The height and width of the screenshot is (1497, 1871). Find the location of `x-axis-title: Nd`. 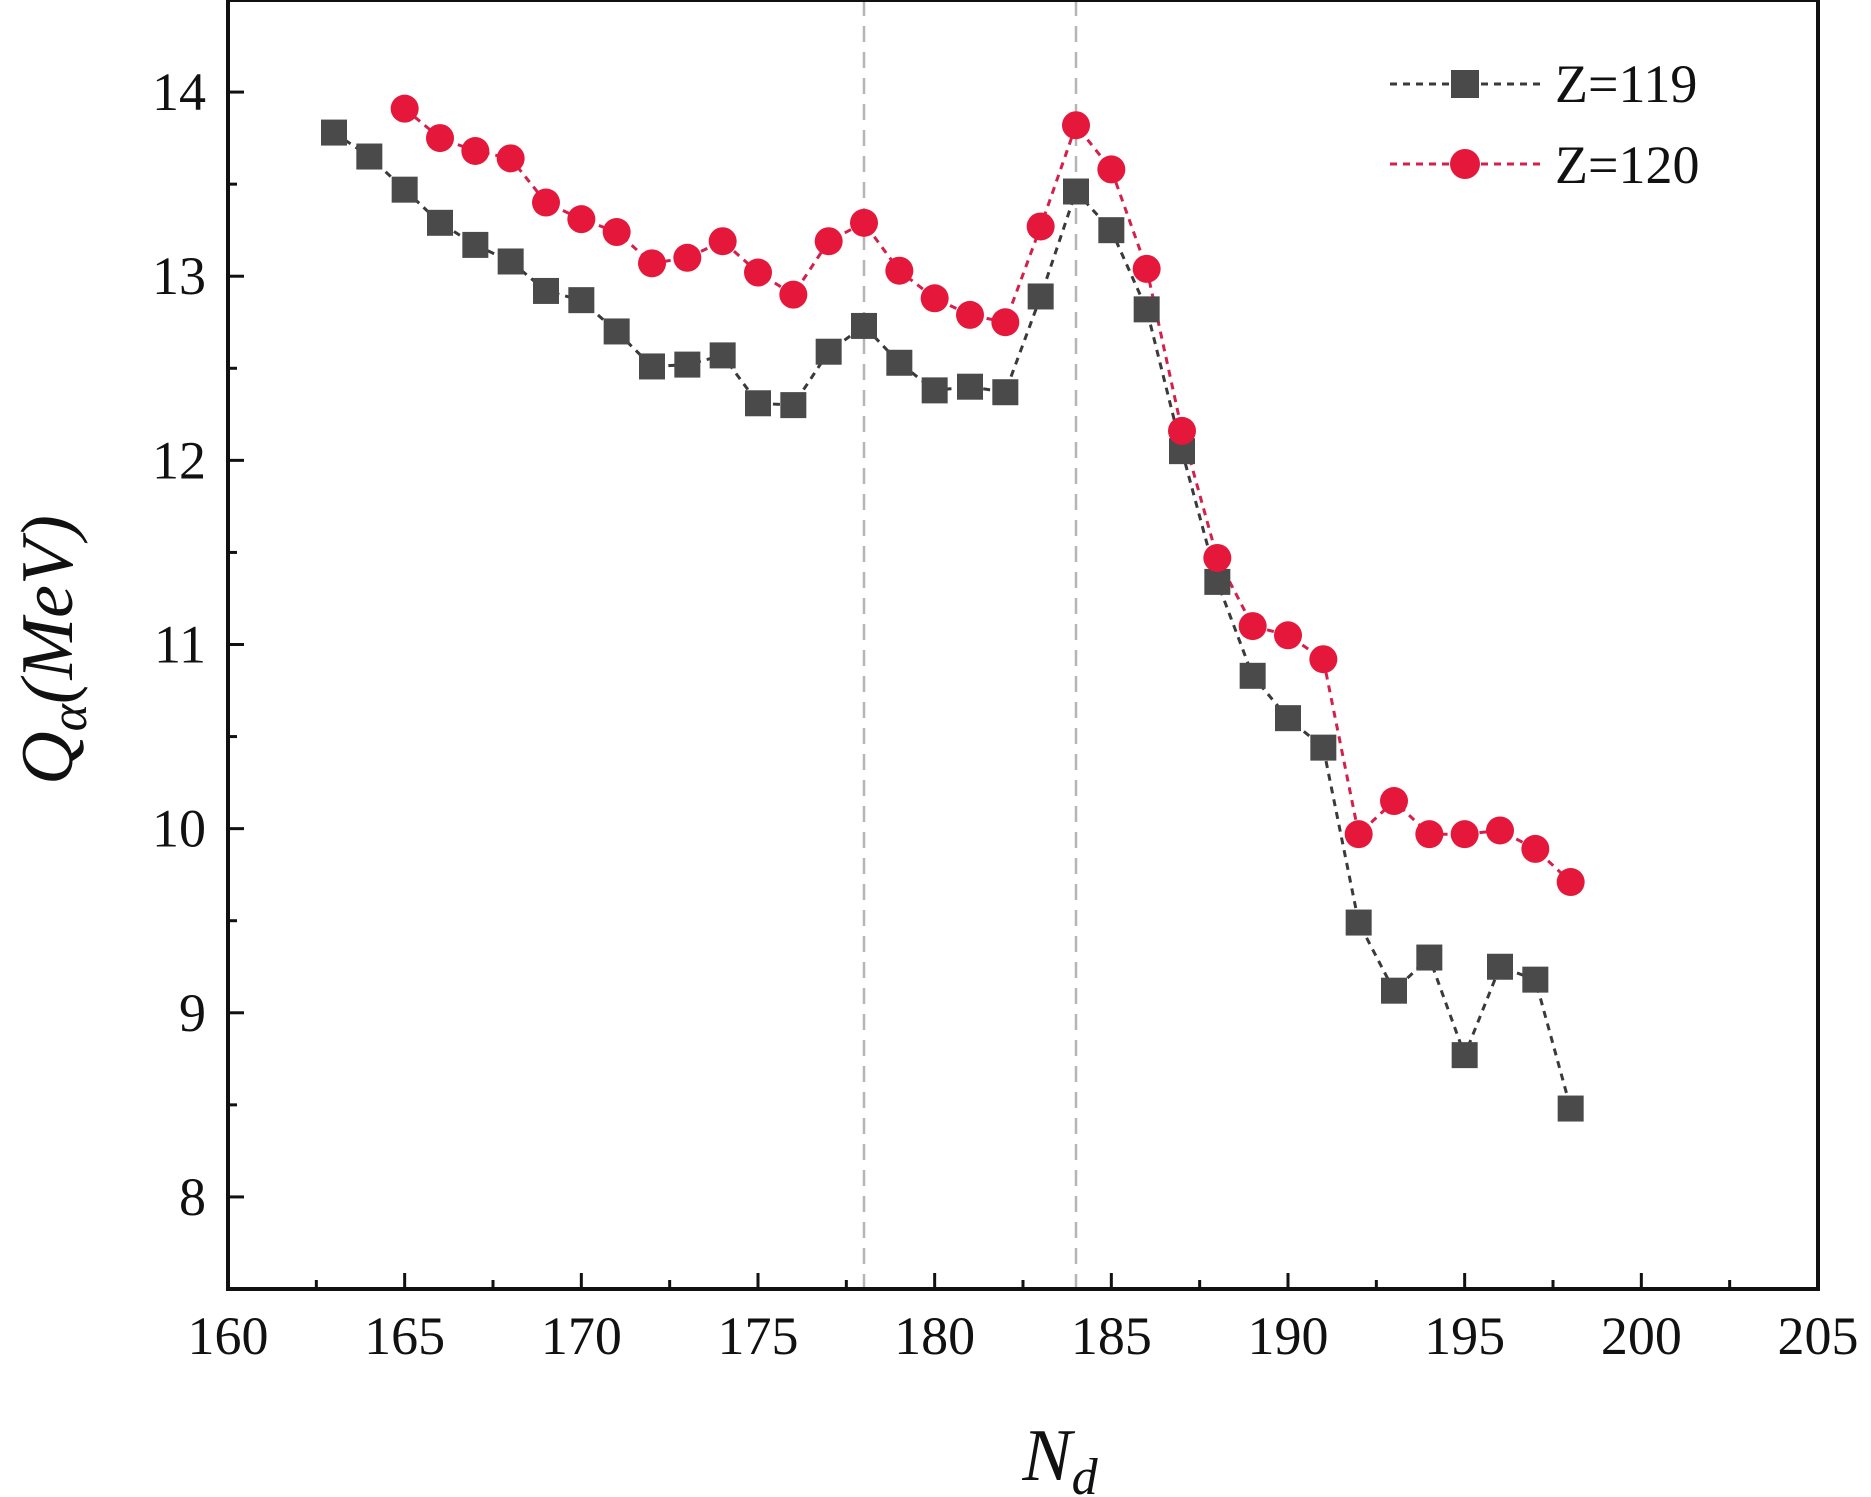

x-axis-title: Nd is located at coordinates (1059, 1456).